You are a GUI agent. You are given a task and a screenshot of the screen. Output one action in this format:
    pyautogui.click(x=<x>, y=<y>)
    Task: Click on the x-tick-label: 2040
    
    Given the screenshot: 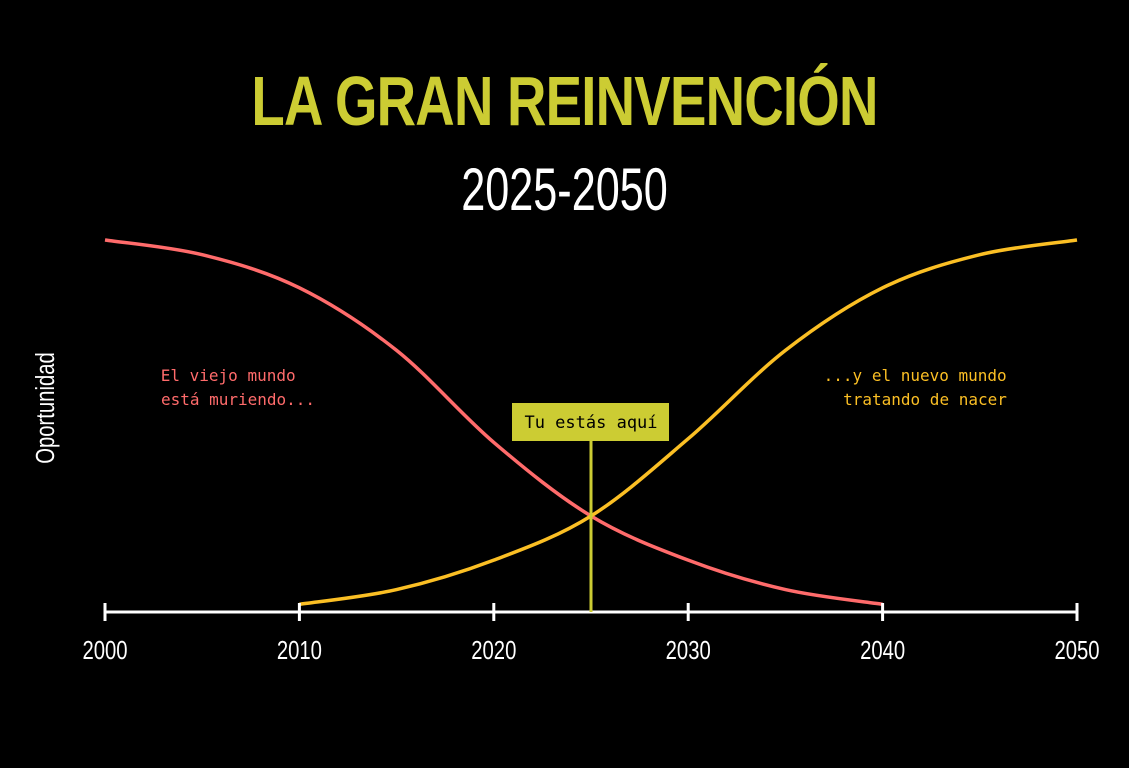 What is the action you would take?
    pyautogui.click(x=882, y=650)
    